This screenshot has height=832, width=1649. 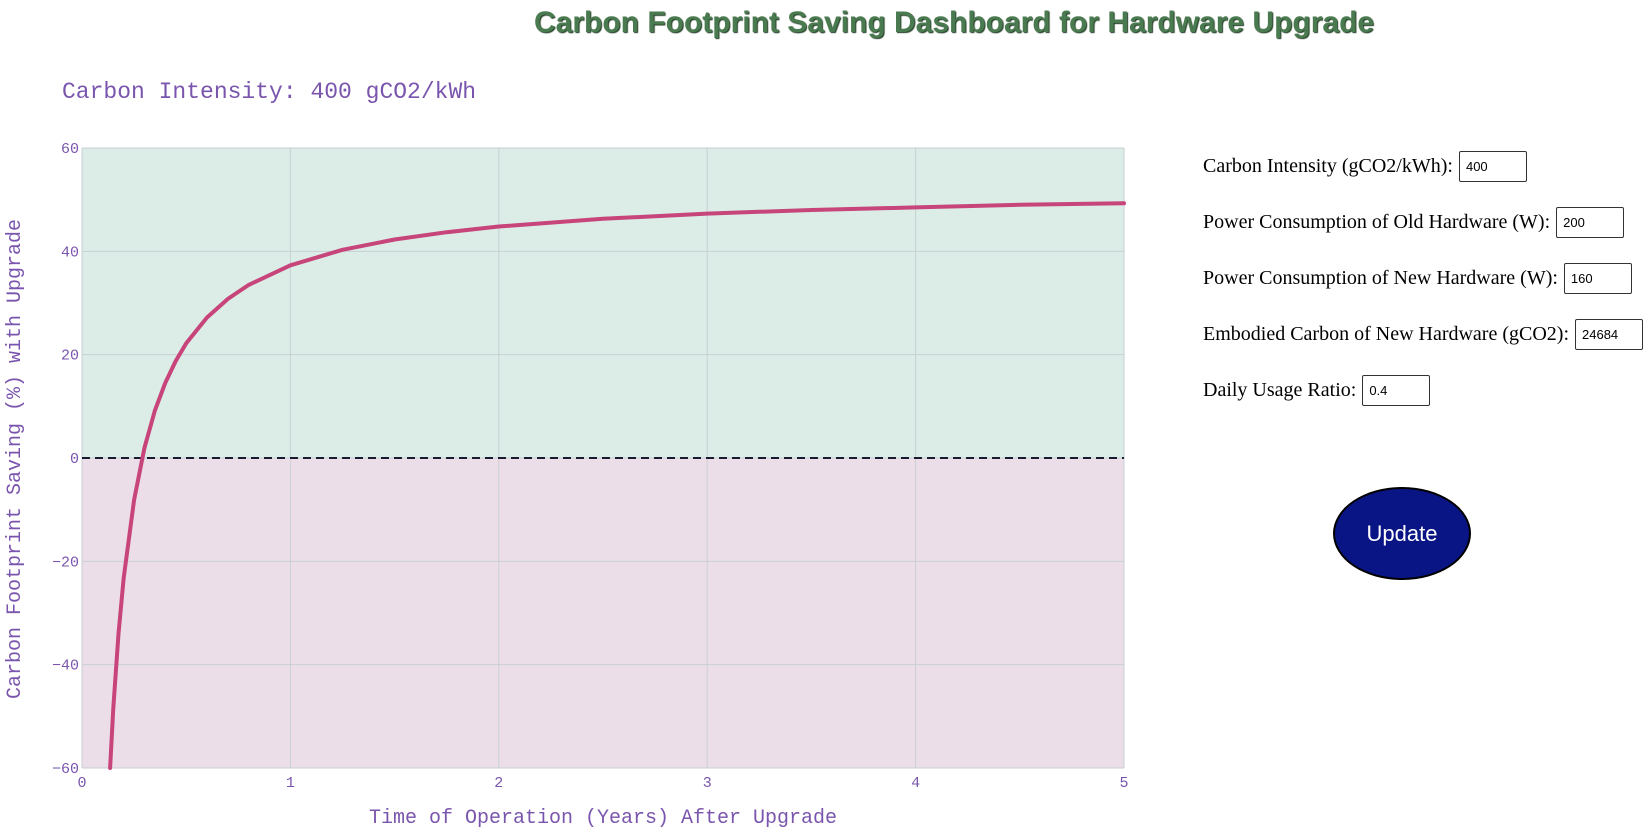 What do you see at coordinates (603, 818) in the screenshot?
I see `x-axis-label: Time of Operation (Years) After Upgrade` at bounding box center [603, 818].